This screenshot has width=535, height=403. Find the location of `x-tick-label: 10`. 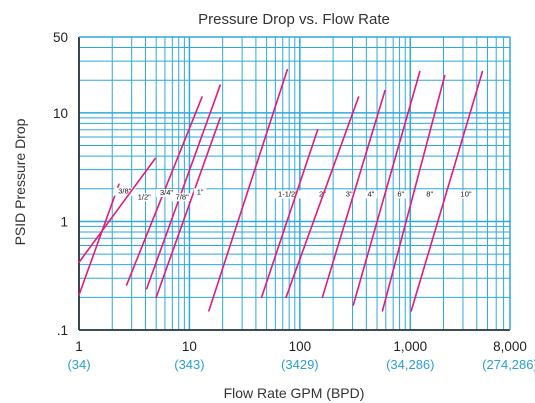

x-tick-label: 10 is located at coordinates (189, 346).